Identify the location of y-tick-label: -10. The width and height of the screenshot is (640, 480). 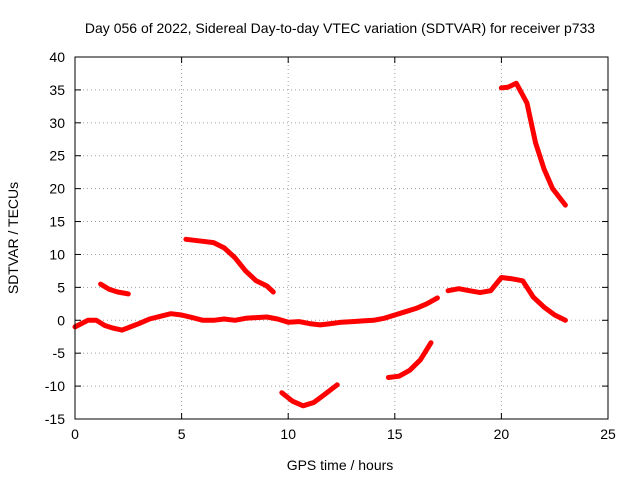
(55, 386).